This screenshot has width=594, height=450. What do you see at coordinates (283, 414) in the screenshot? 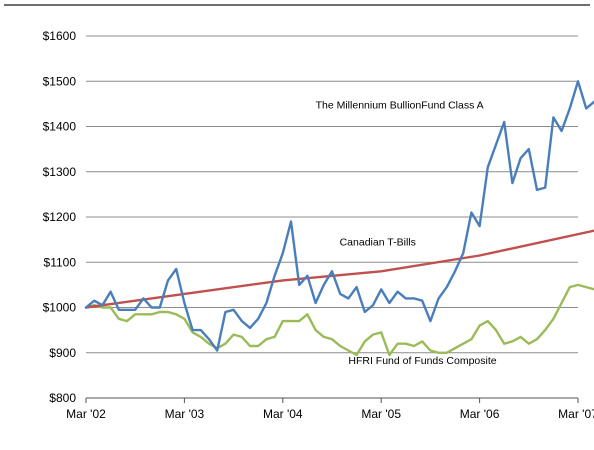
I see `x-tick-label: Mar '04` at bounding box center [283, 414].